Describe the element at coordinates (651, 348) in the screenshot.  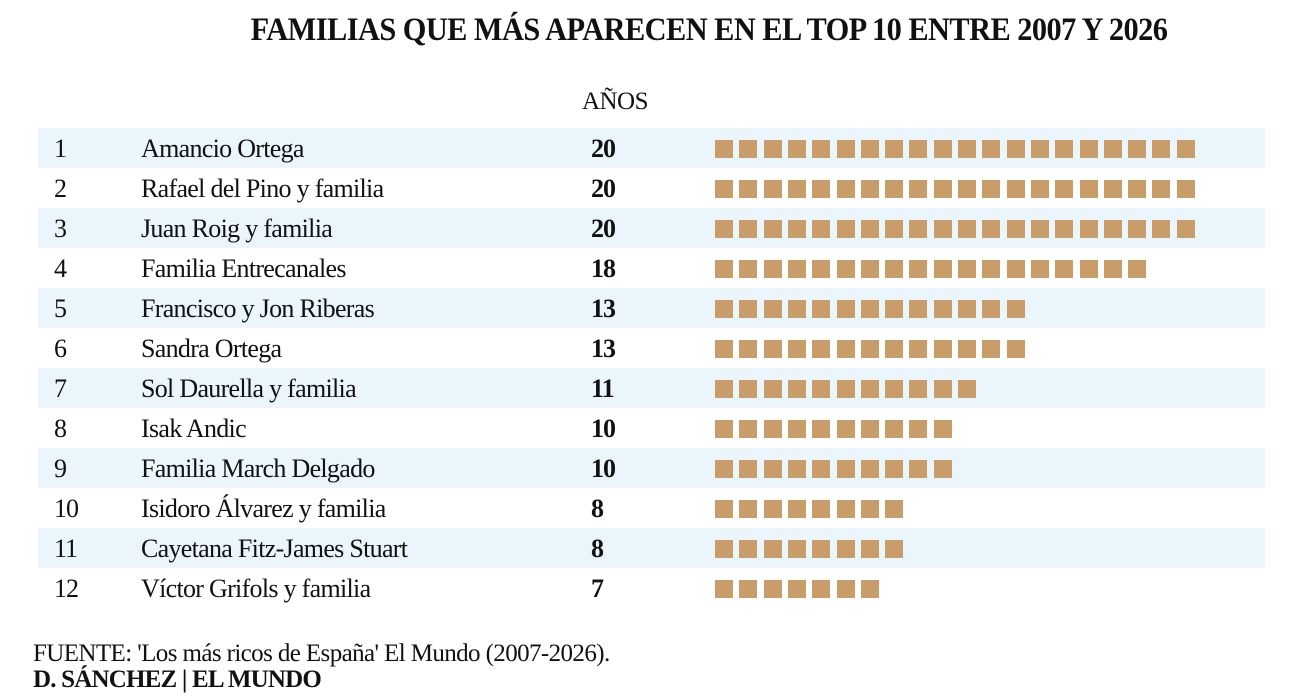
I see `table-row: 6 Sandra Ortega 13` at that location.